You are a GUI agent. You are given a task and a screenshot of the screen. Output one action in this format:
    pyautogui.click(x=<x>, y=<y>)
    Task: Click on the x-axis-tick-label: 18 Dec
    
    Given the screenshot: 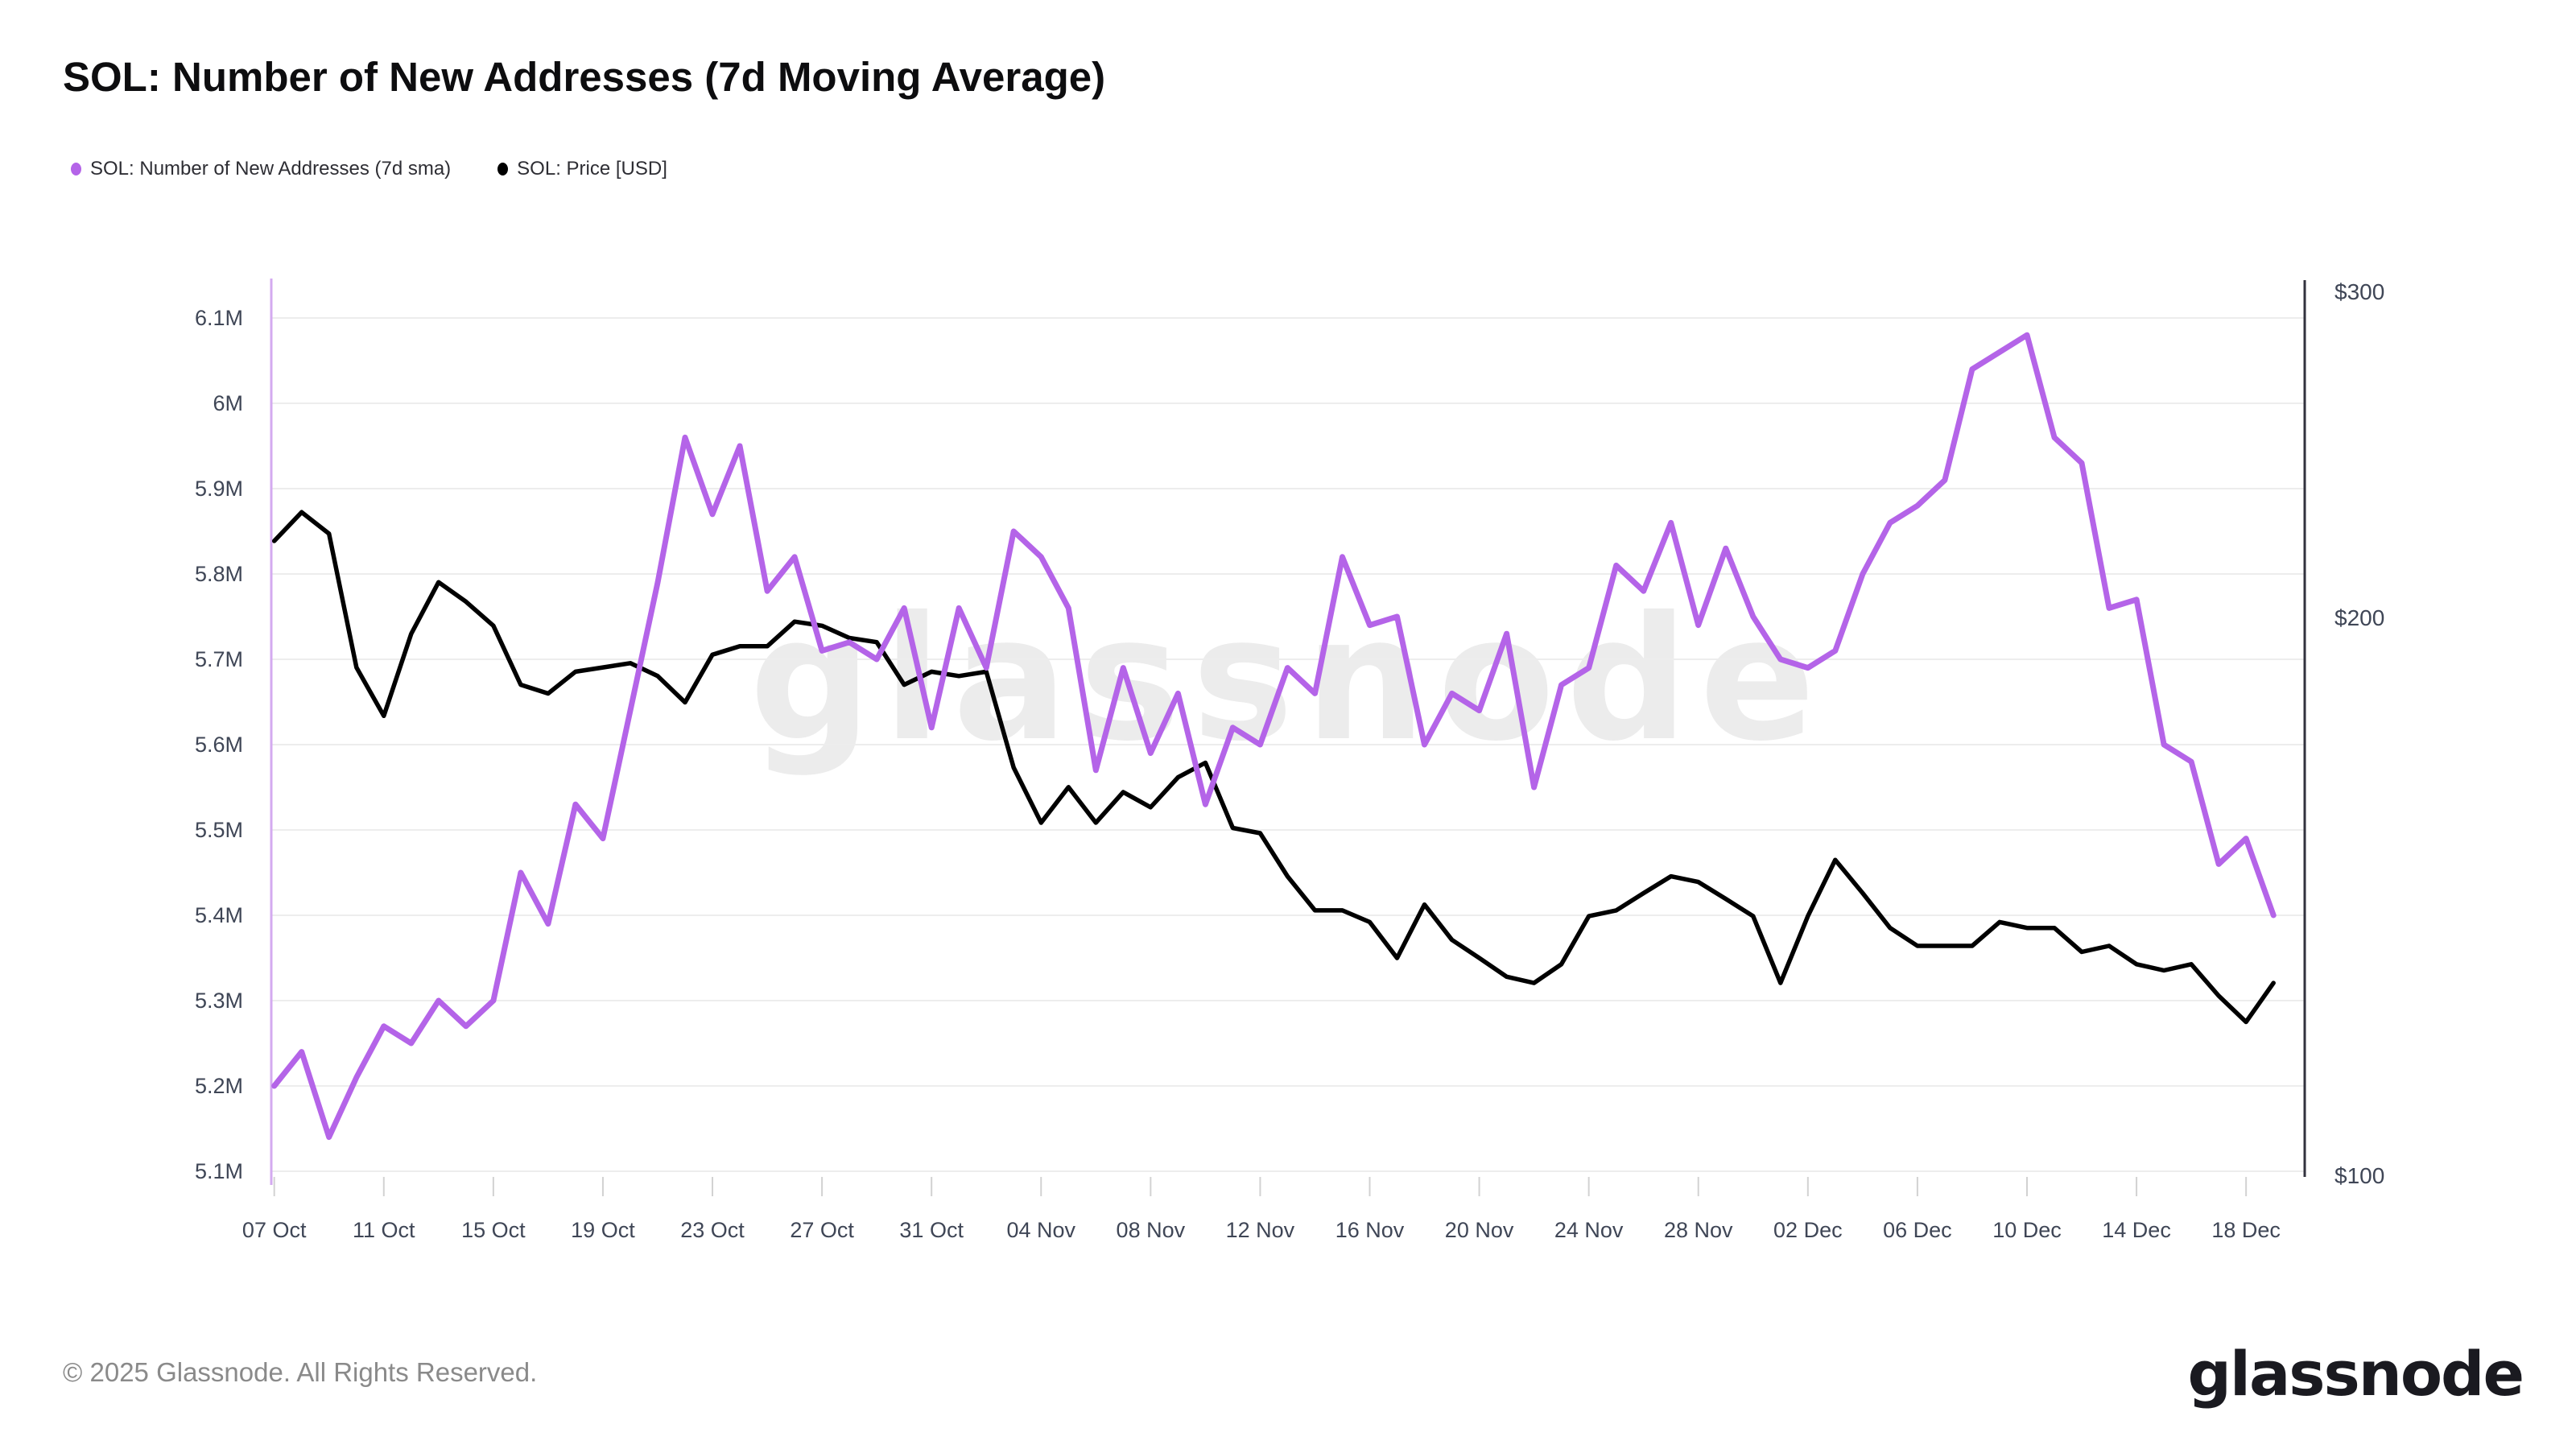 What is the action you would take?
    pyautogui.click(x=2246, y=1230)
    